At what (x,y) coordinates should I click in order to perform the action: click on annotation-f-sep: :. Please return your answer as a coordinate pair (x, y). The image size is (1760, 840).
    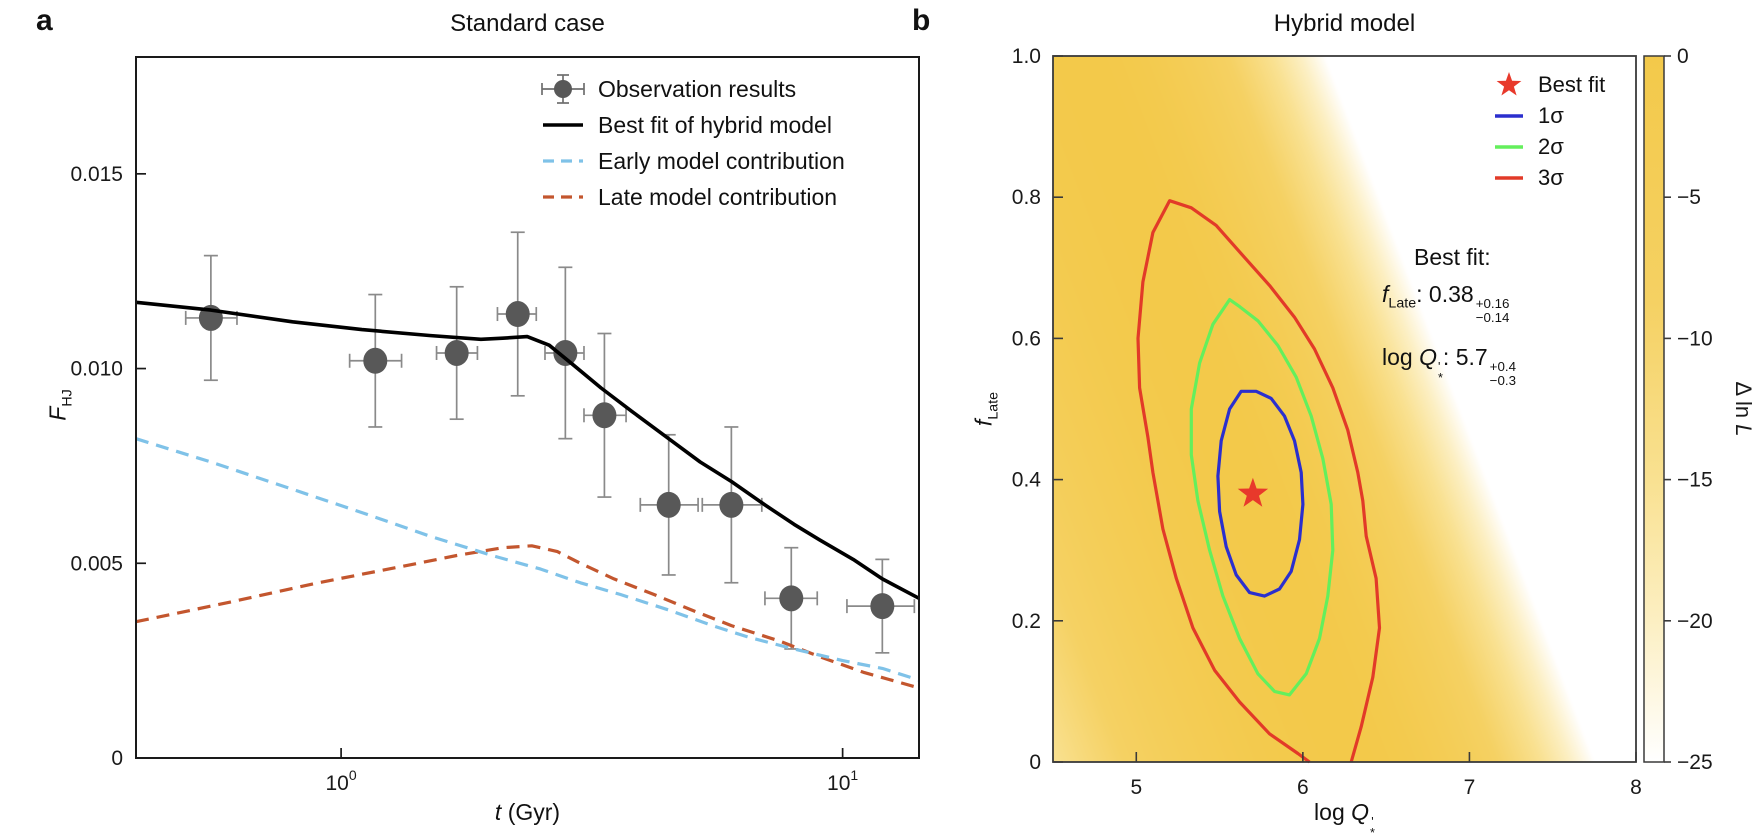
    Looking at the image, I should click on (1422, 294).